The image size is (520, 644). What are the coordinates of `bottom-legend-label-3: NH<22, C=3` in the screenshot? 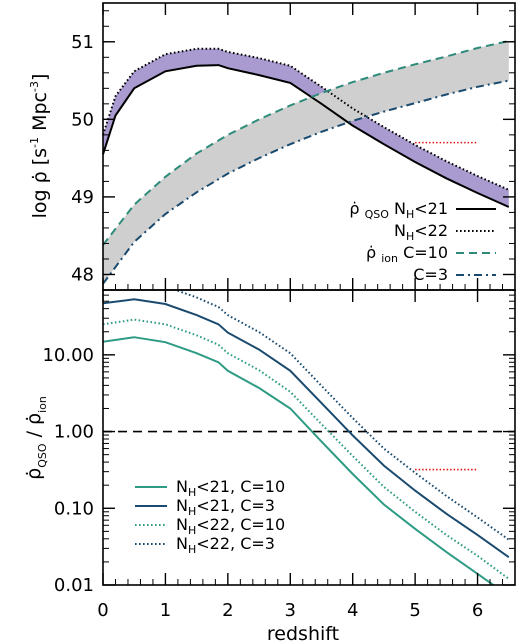 It's located at (225, 545).